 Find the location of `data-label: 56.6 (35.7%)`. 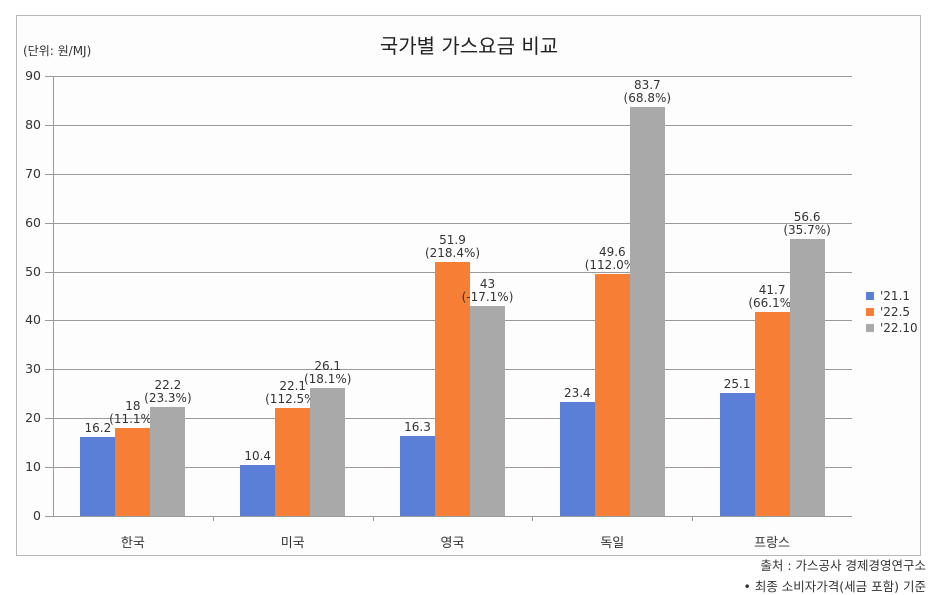

data-label: 56.6 (35.7%) is located at coordinates (807, 224).